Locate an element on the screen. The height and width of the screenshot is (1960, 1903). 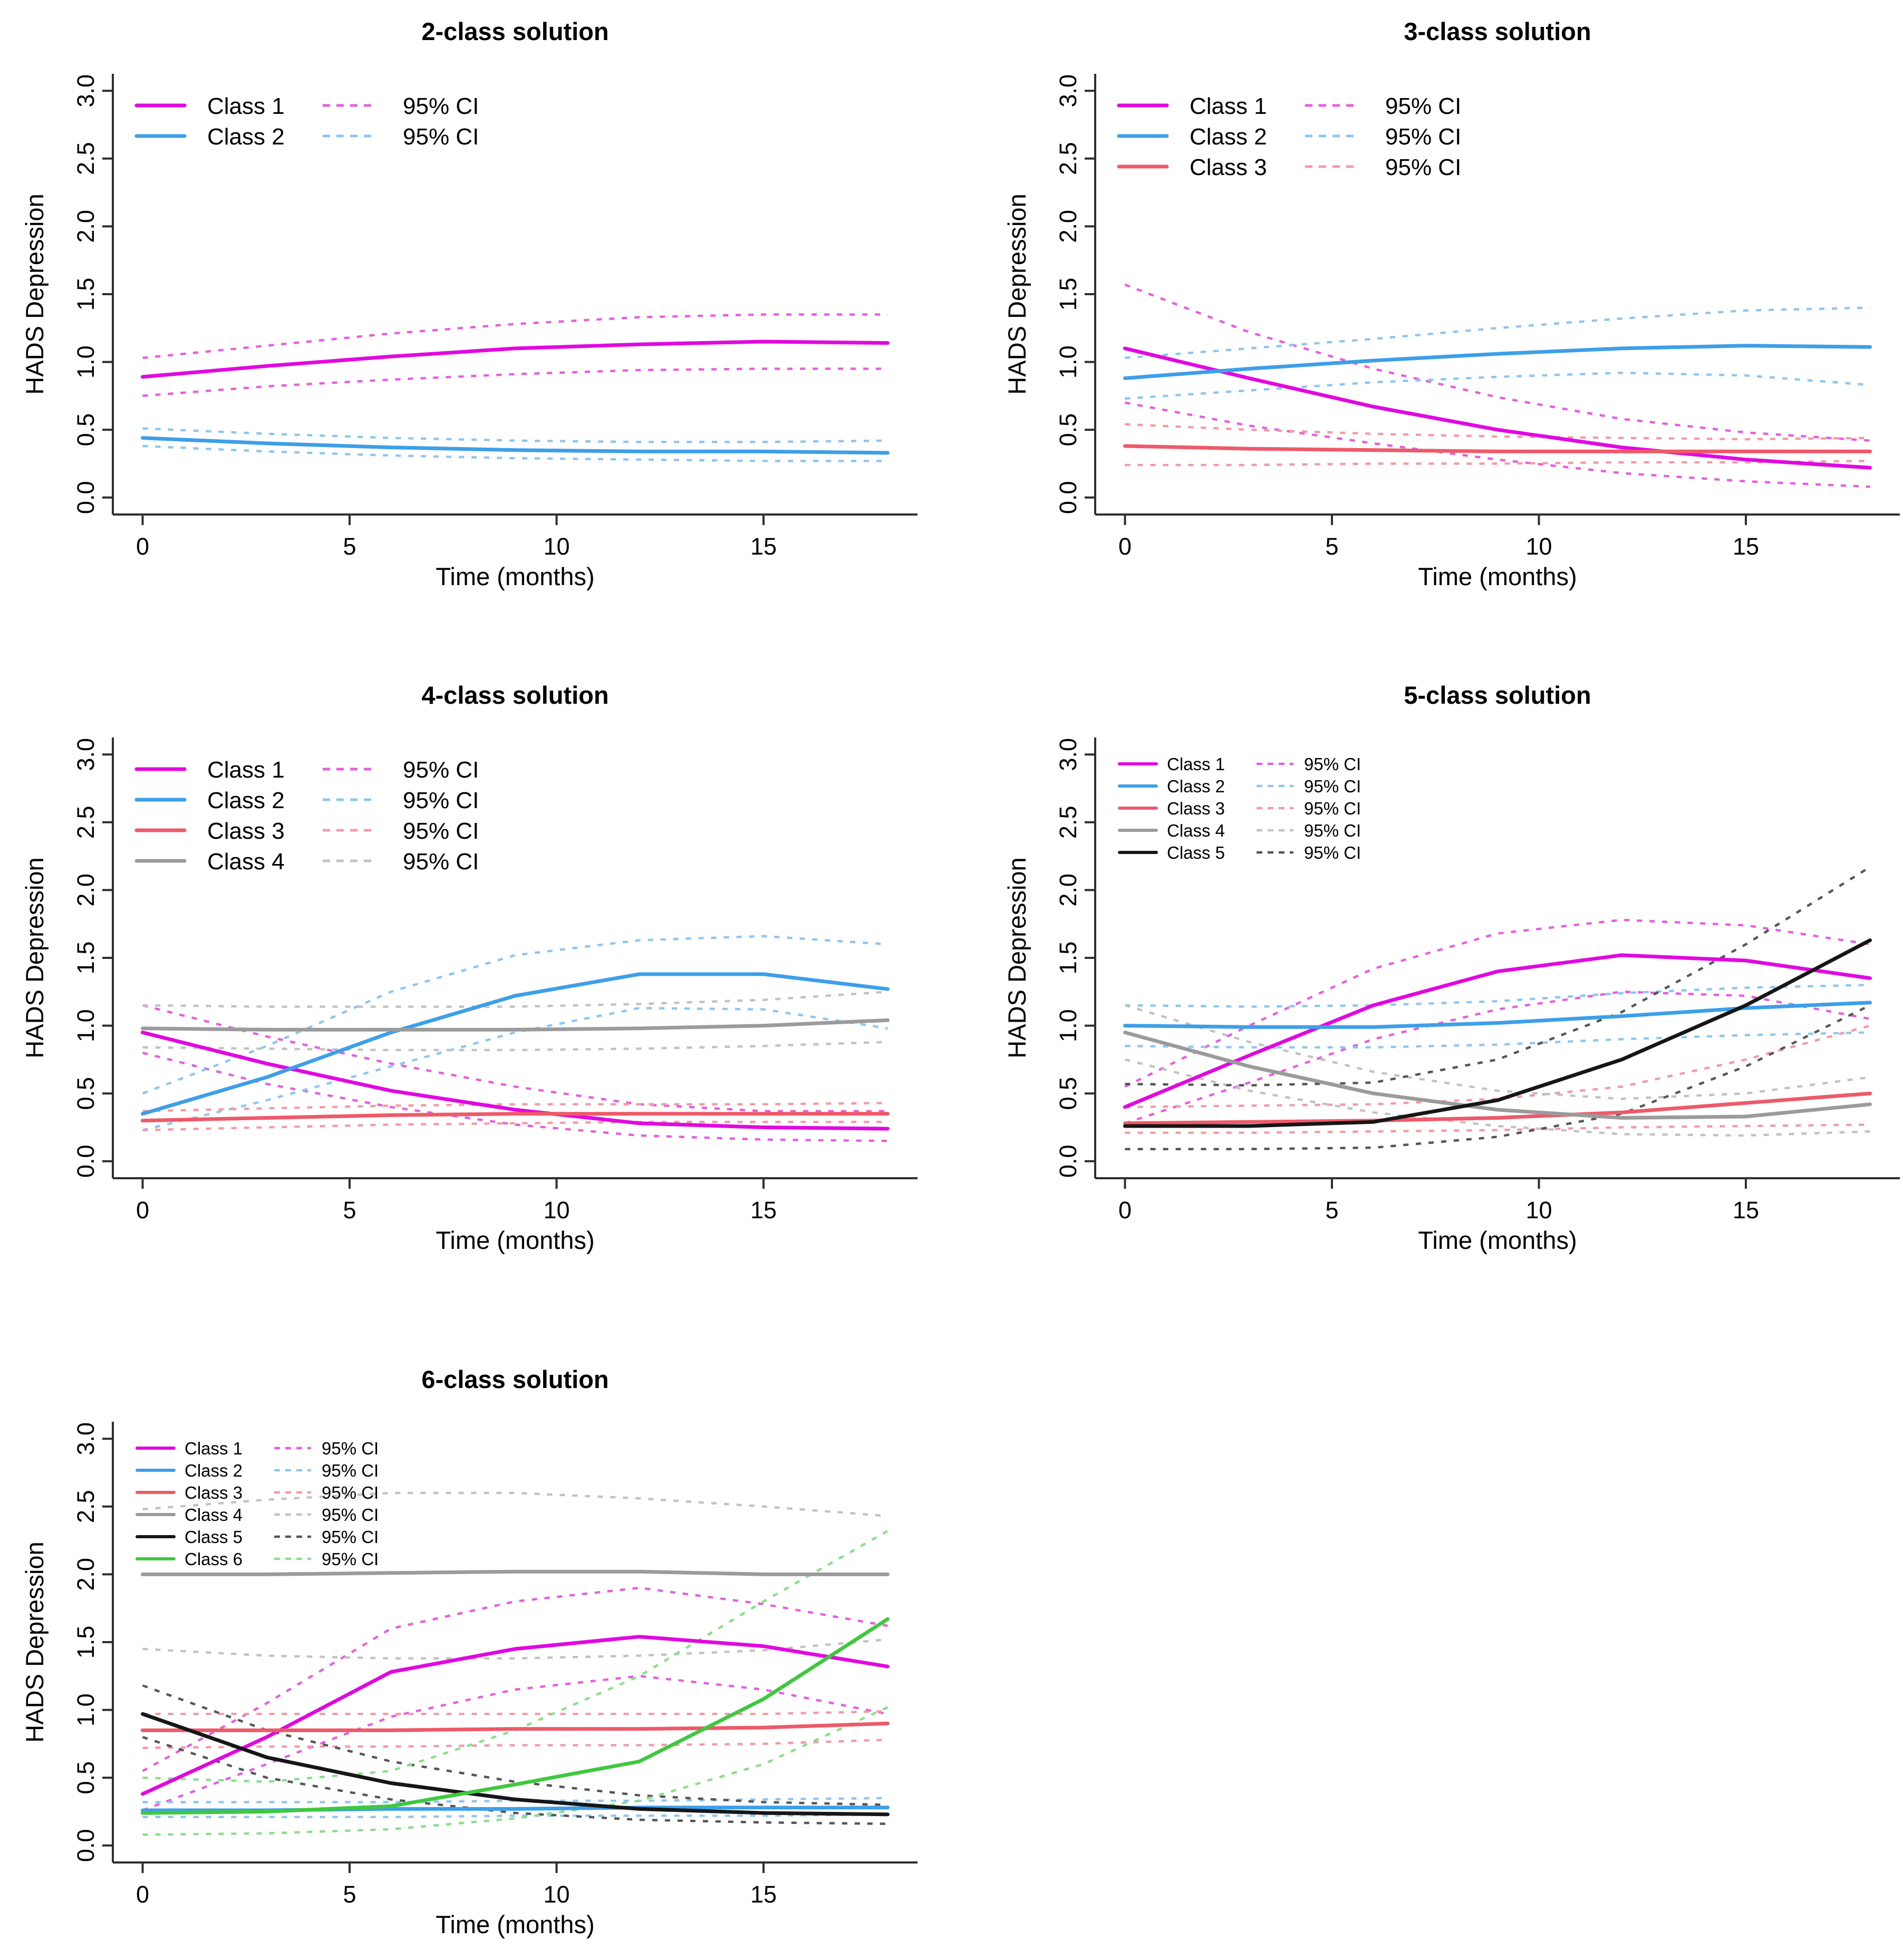
legend-label: Class 4 is located at coordinates (214, 1515).